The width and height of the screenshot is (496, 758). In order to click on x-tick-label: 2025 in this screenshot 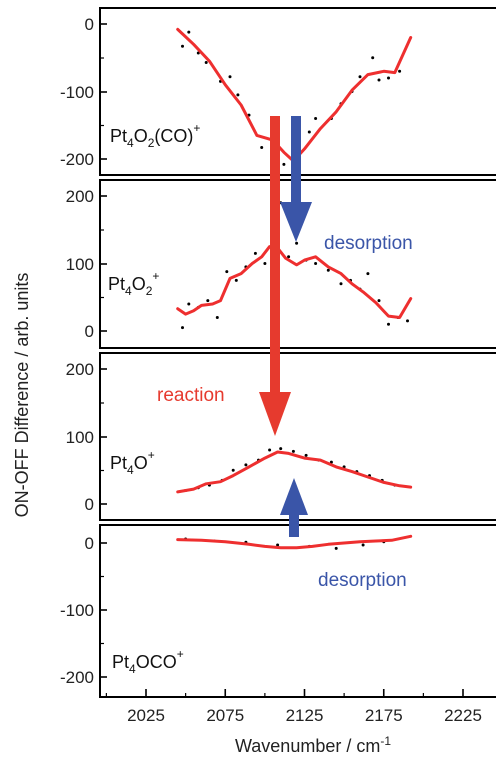, I will do `click(146, 715)`.